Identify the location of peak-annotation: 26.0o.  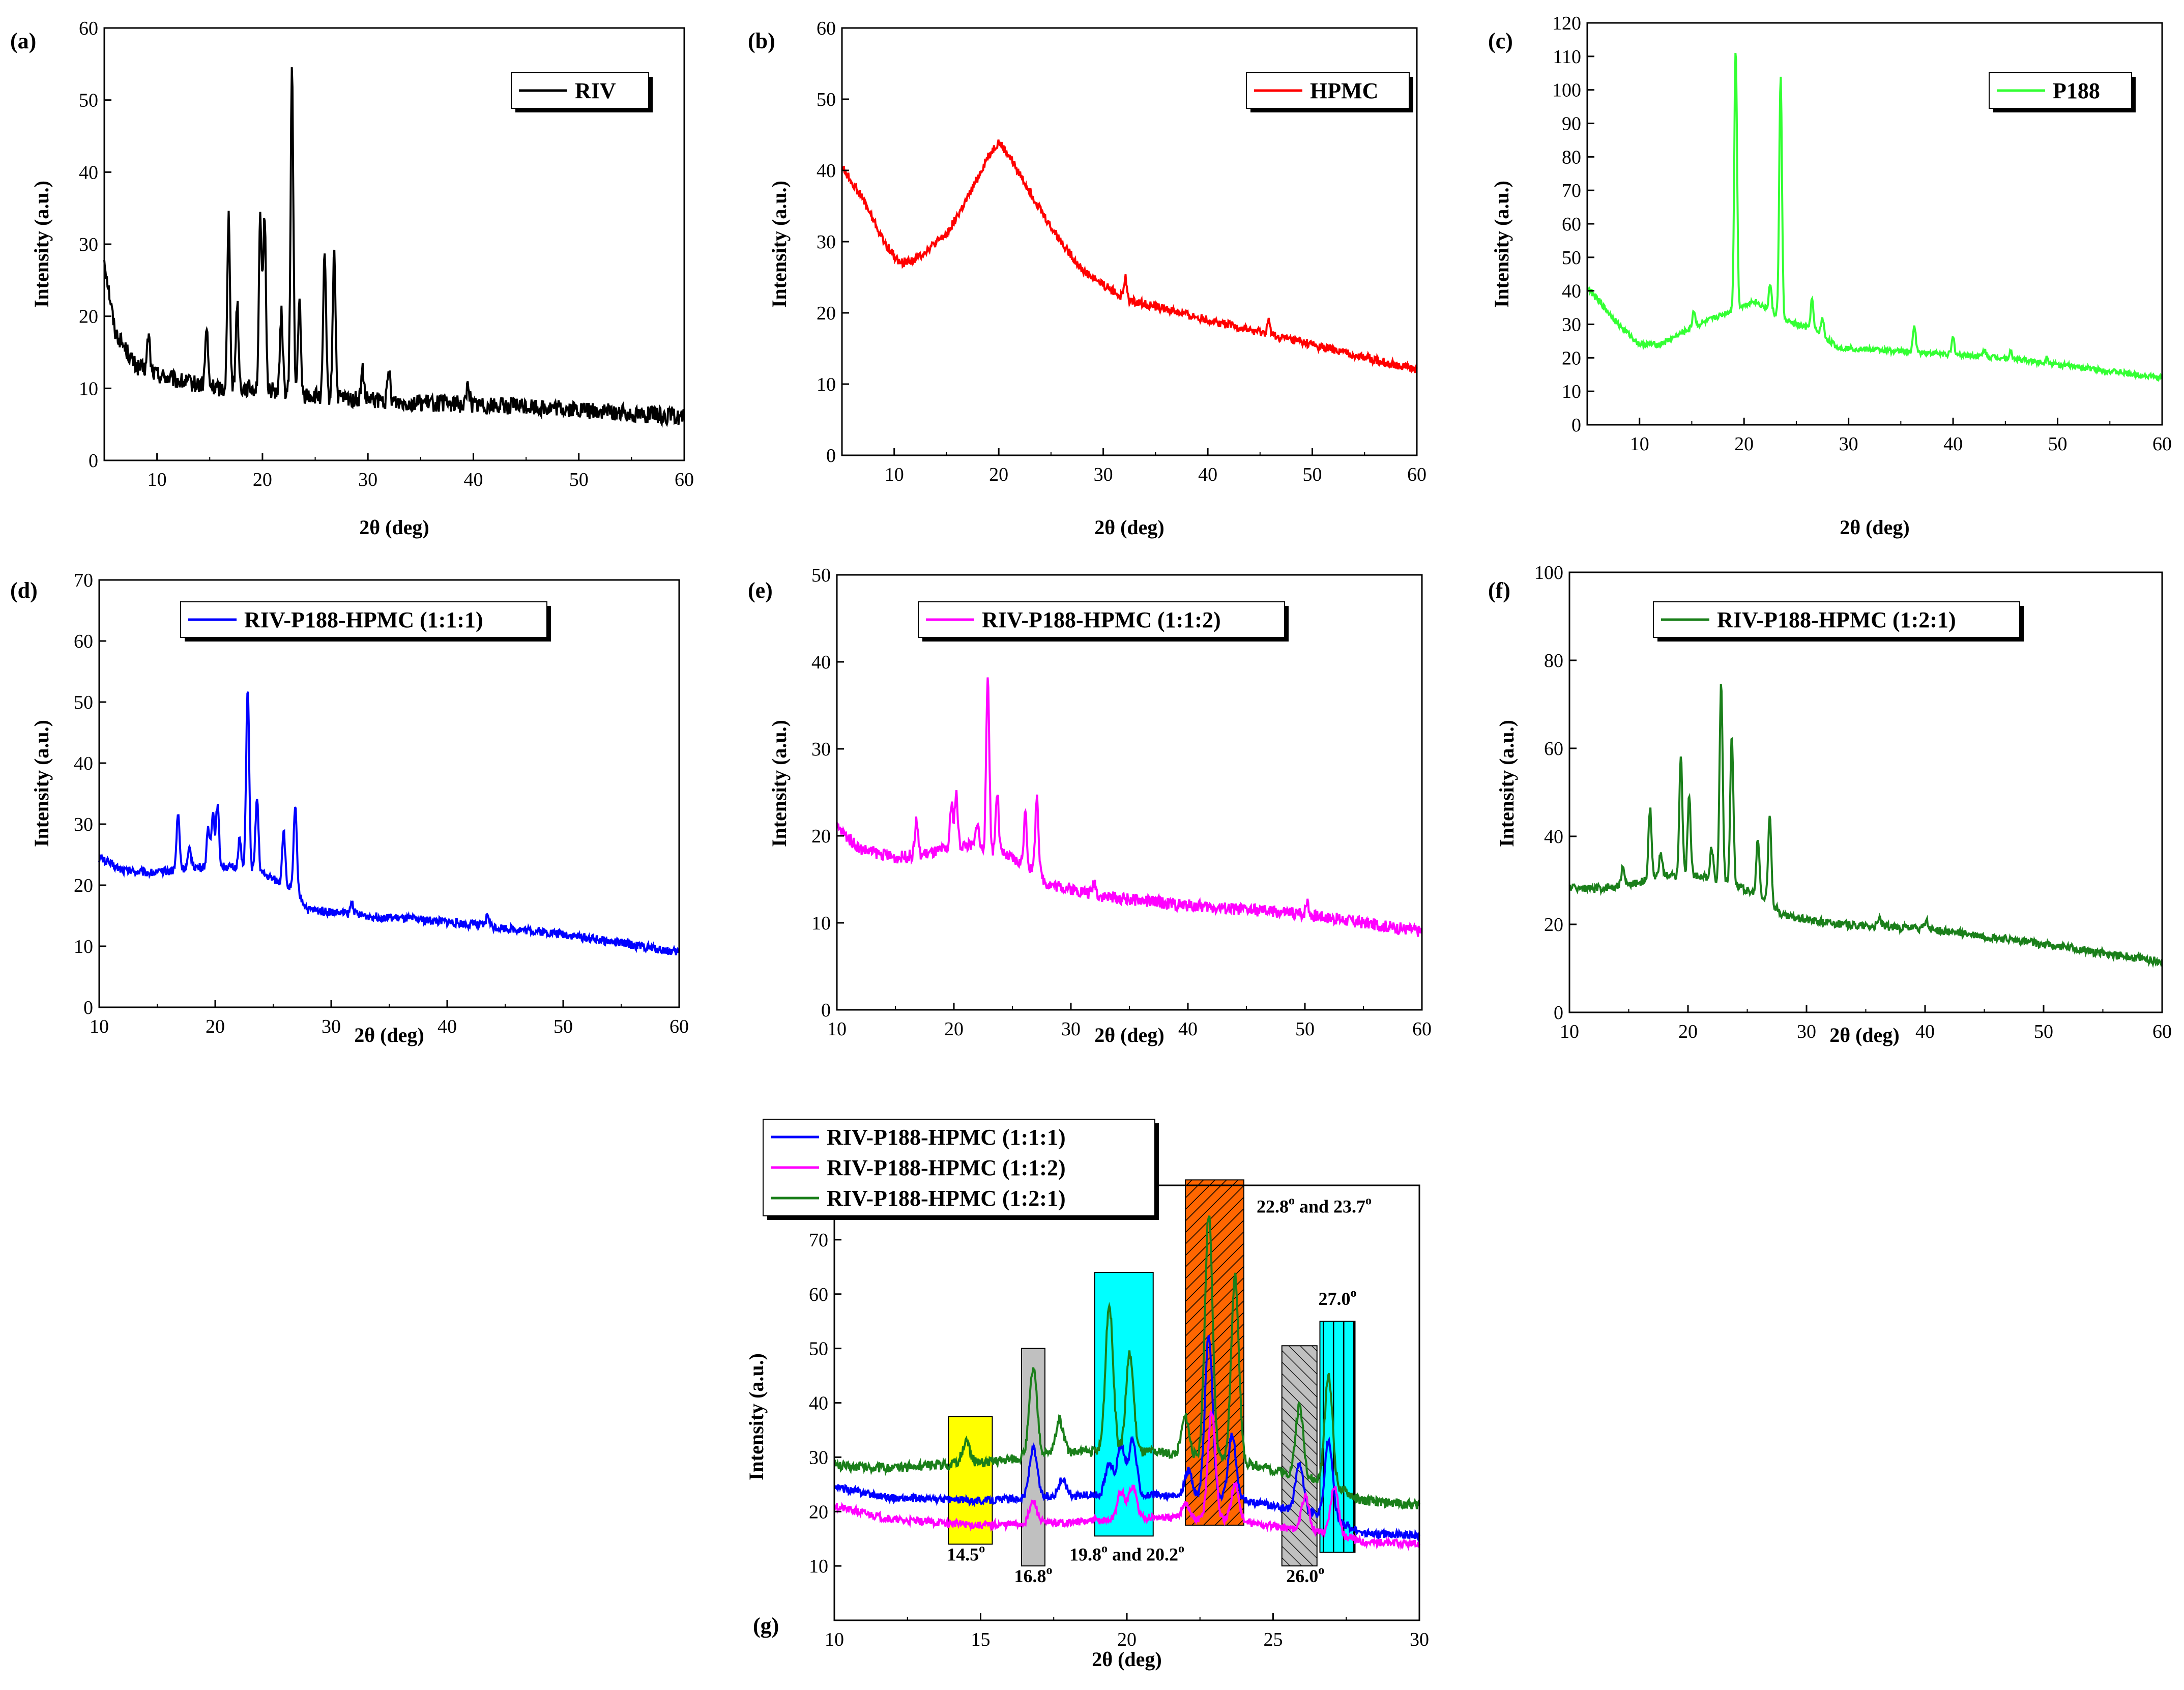
(1305, 1575).